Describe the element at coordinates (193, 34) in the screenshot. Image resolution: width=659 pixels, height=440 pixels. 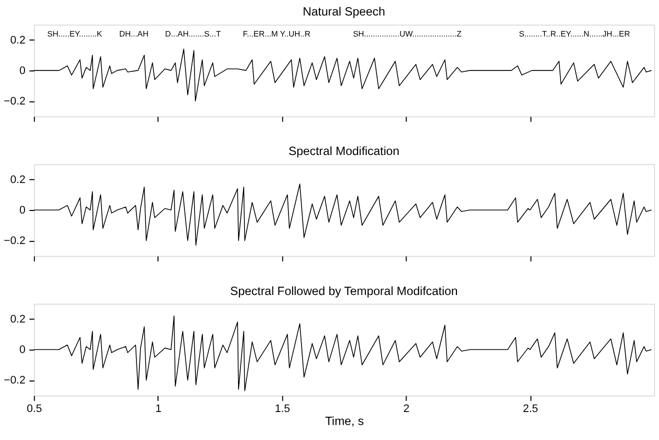
I see `annotation: D...AH.......S...T` at that location.